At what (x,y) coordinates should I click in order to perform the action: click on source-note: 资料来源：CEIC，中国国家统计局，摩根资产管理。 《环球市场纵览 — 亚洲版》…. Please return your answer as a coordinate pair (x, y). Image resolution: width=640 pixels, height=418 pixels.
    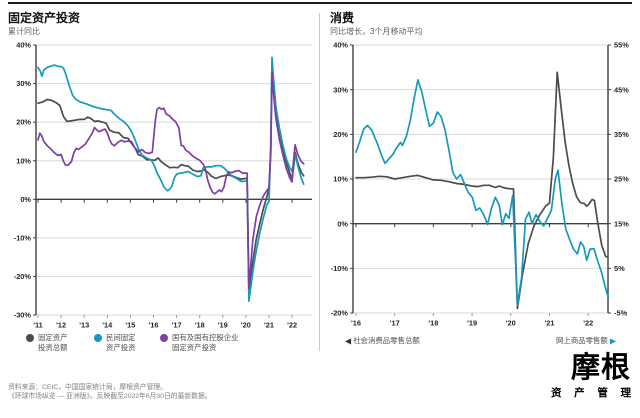
    Looking at the image, I should click on (110, 392).